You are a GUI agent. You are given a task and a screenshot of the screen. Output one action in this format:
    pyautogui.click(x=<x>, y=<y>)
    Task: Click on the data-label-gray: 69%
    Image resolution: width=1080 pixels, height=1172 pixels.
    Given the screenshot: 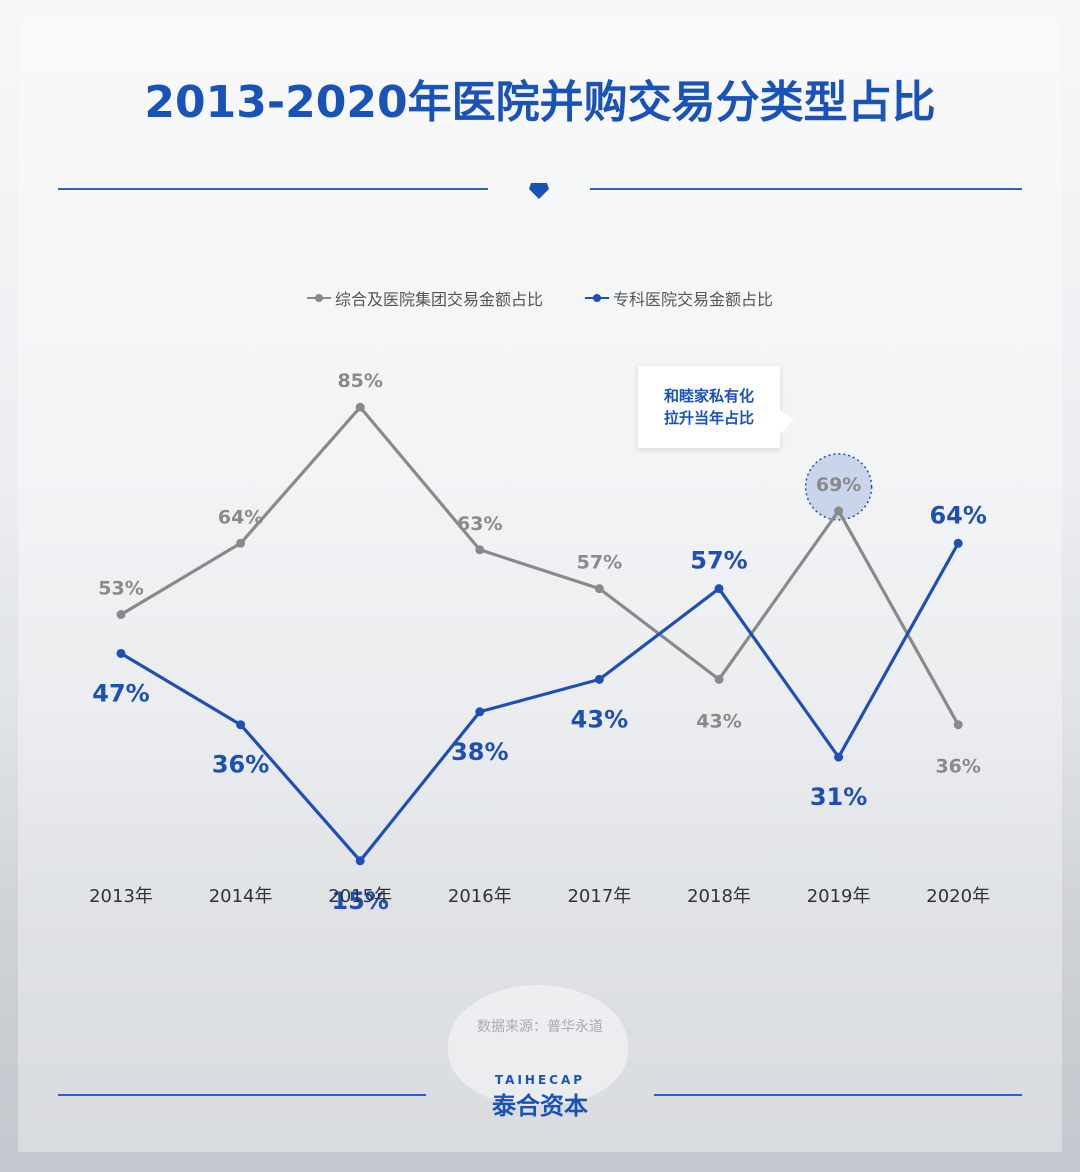 What is the action you would take?
    pyautogui.click(x=838, y=485)
    